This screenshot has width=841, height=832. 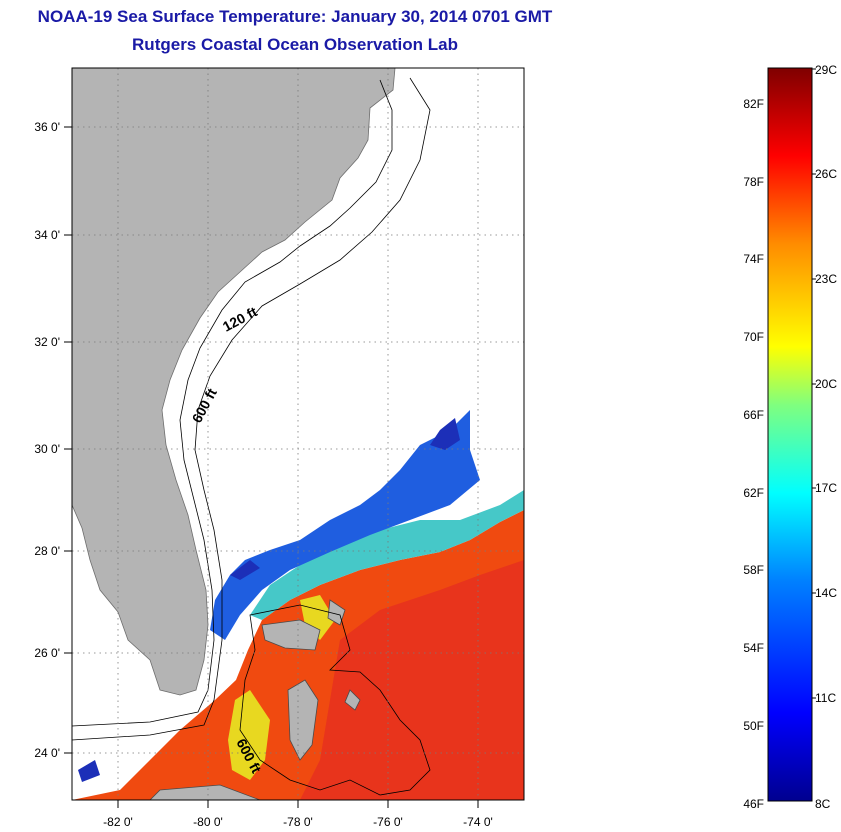 I want to click on colorbar-label-c: 23C, so click(x=826, y=279).